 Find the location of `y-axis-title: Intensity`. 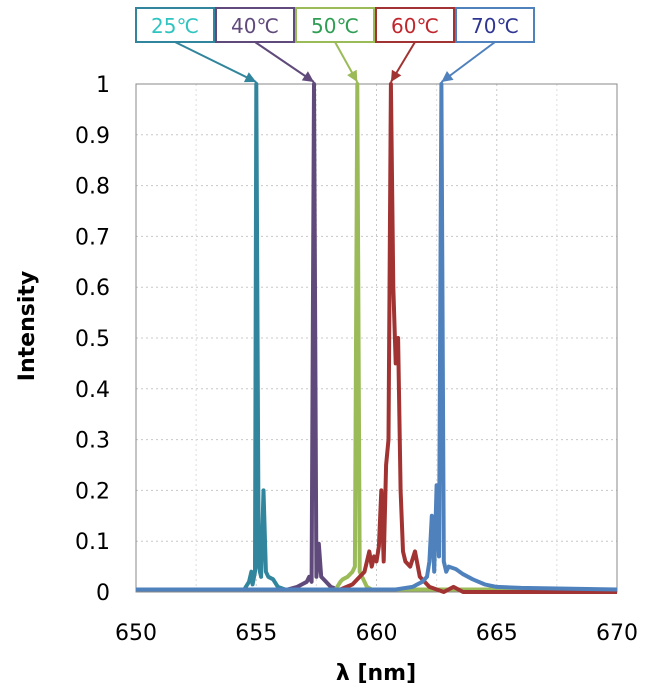

y-axis-title: Intensity is located at coordinates (27, 326).